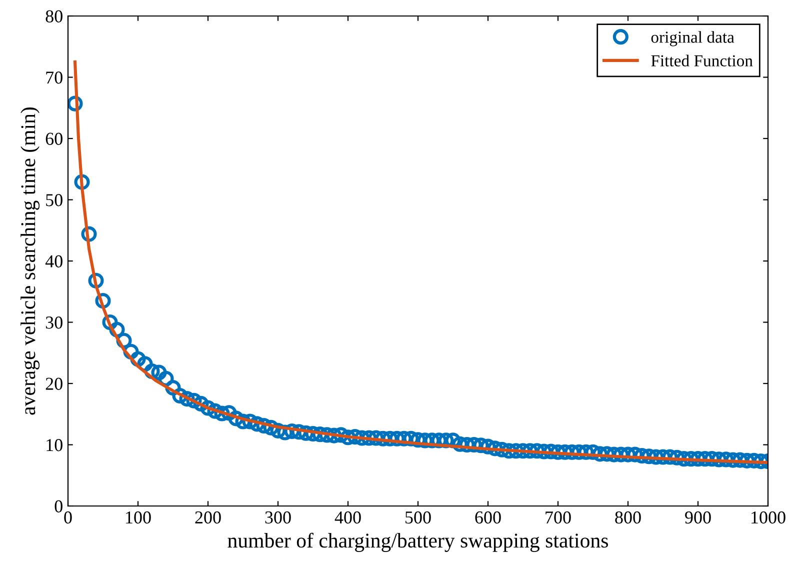  What do you see at coordinates (702, 60) in the screenshot?
I see `legend-label: Fitted Function` at bounding box center [702, 60].